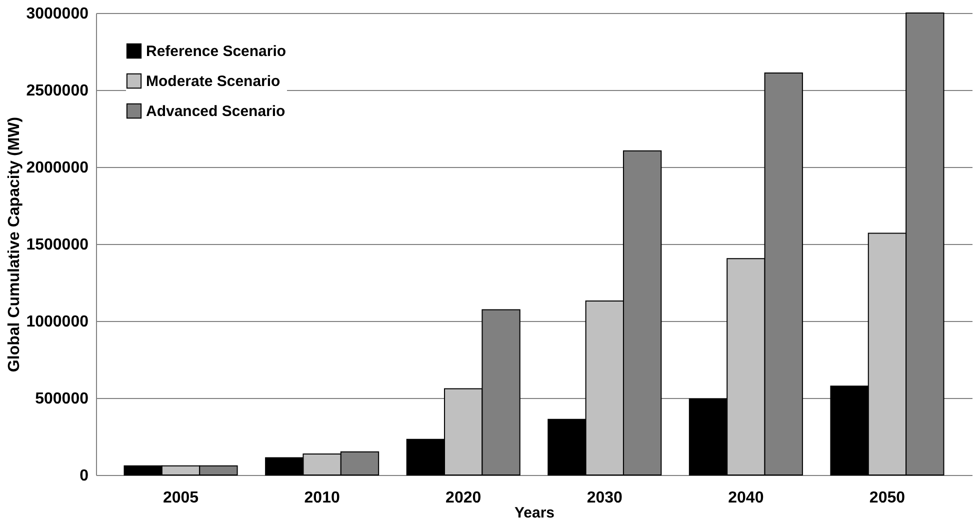  What do you see at coordinates (216, 51) in the screenshot?
I see `legend-label: Reference Scenario` at bounding box center [216, 51].